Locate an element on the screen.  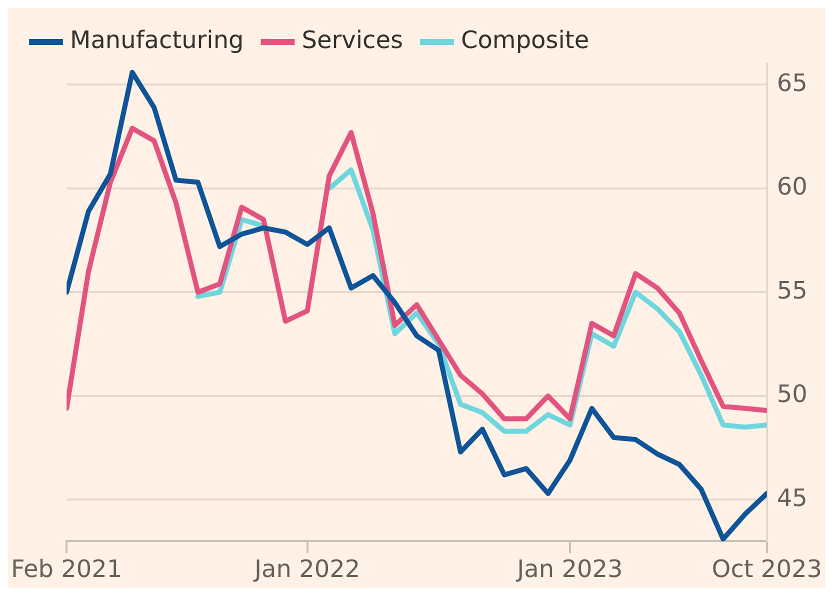
legend-label: Services is located at coordinates (352, 40).